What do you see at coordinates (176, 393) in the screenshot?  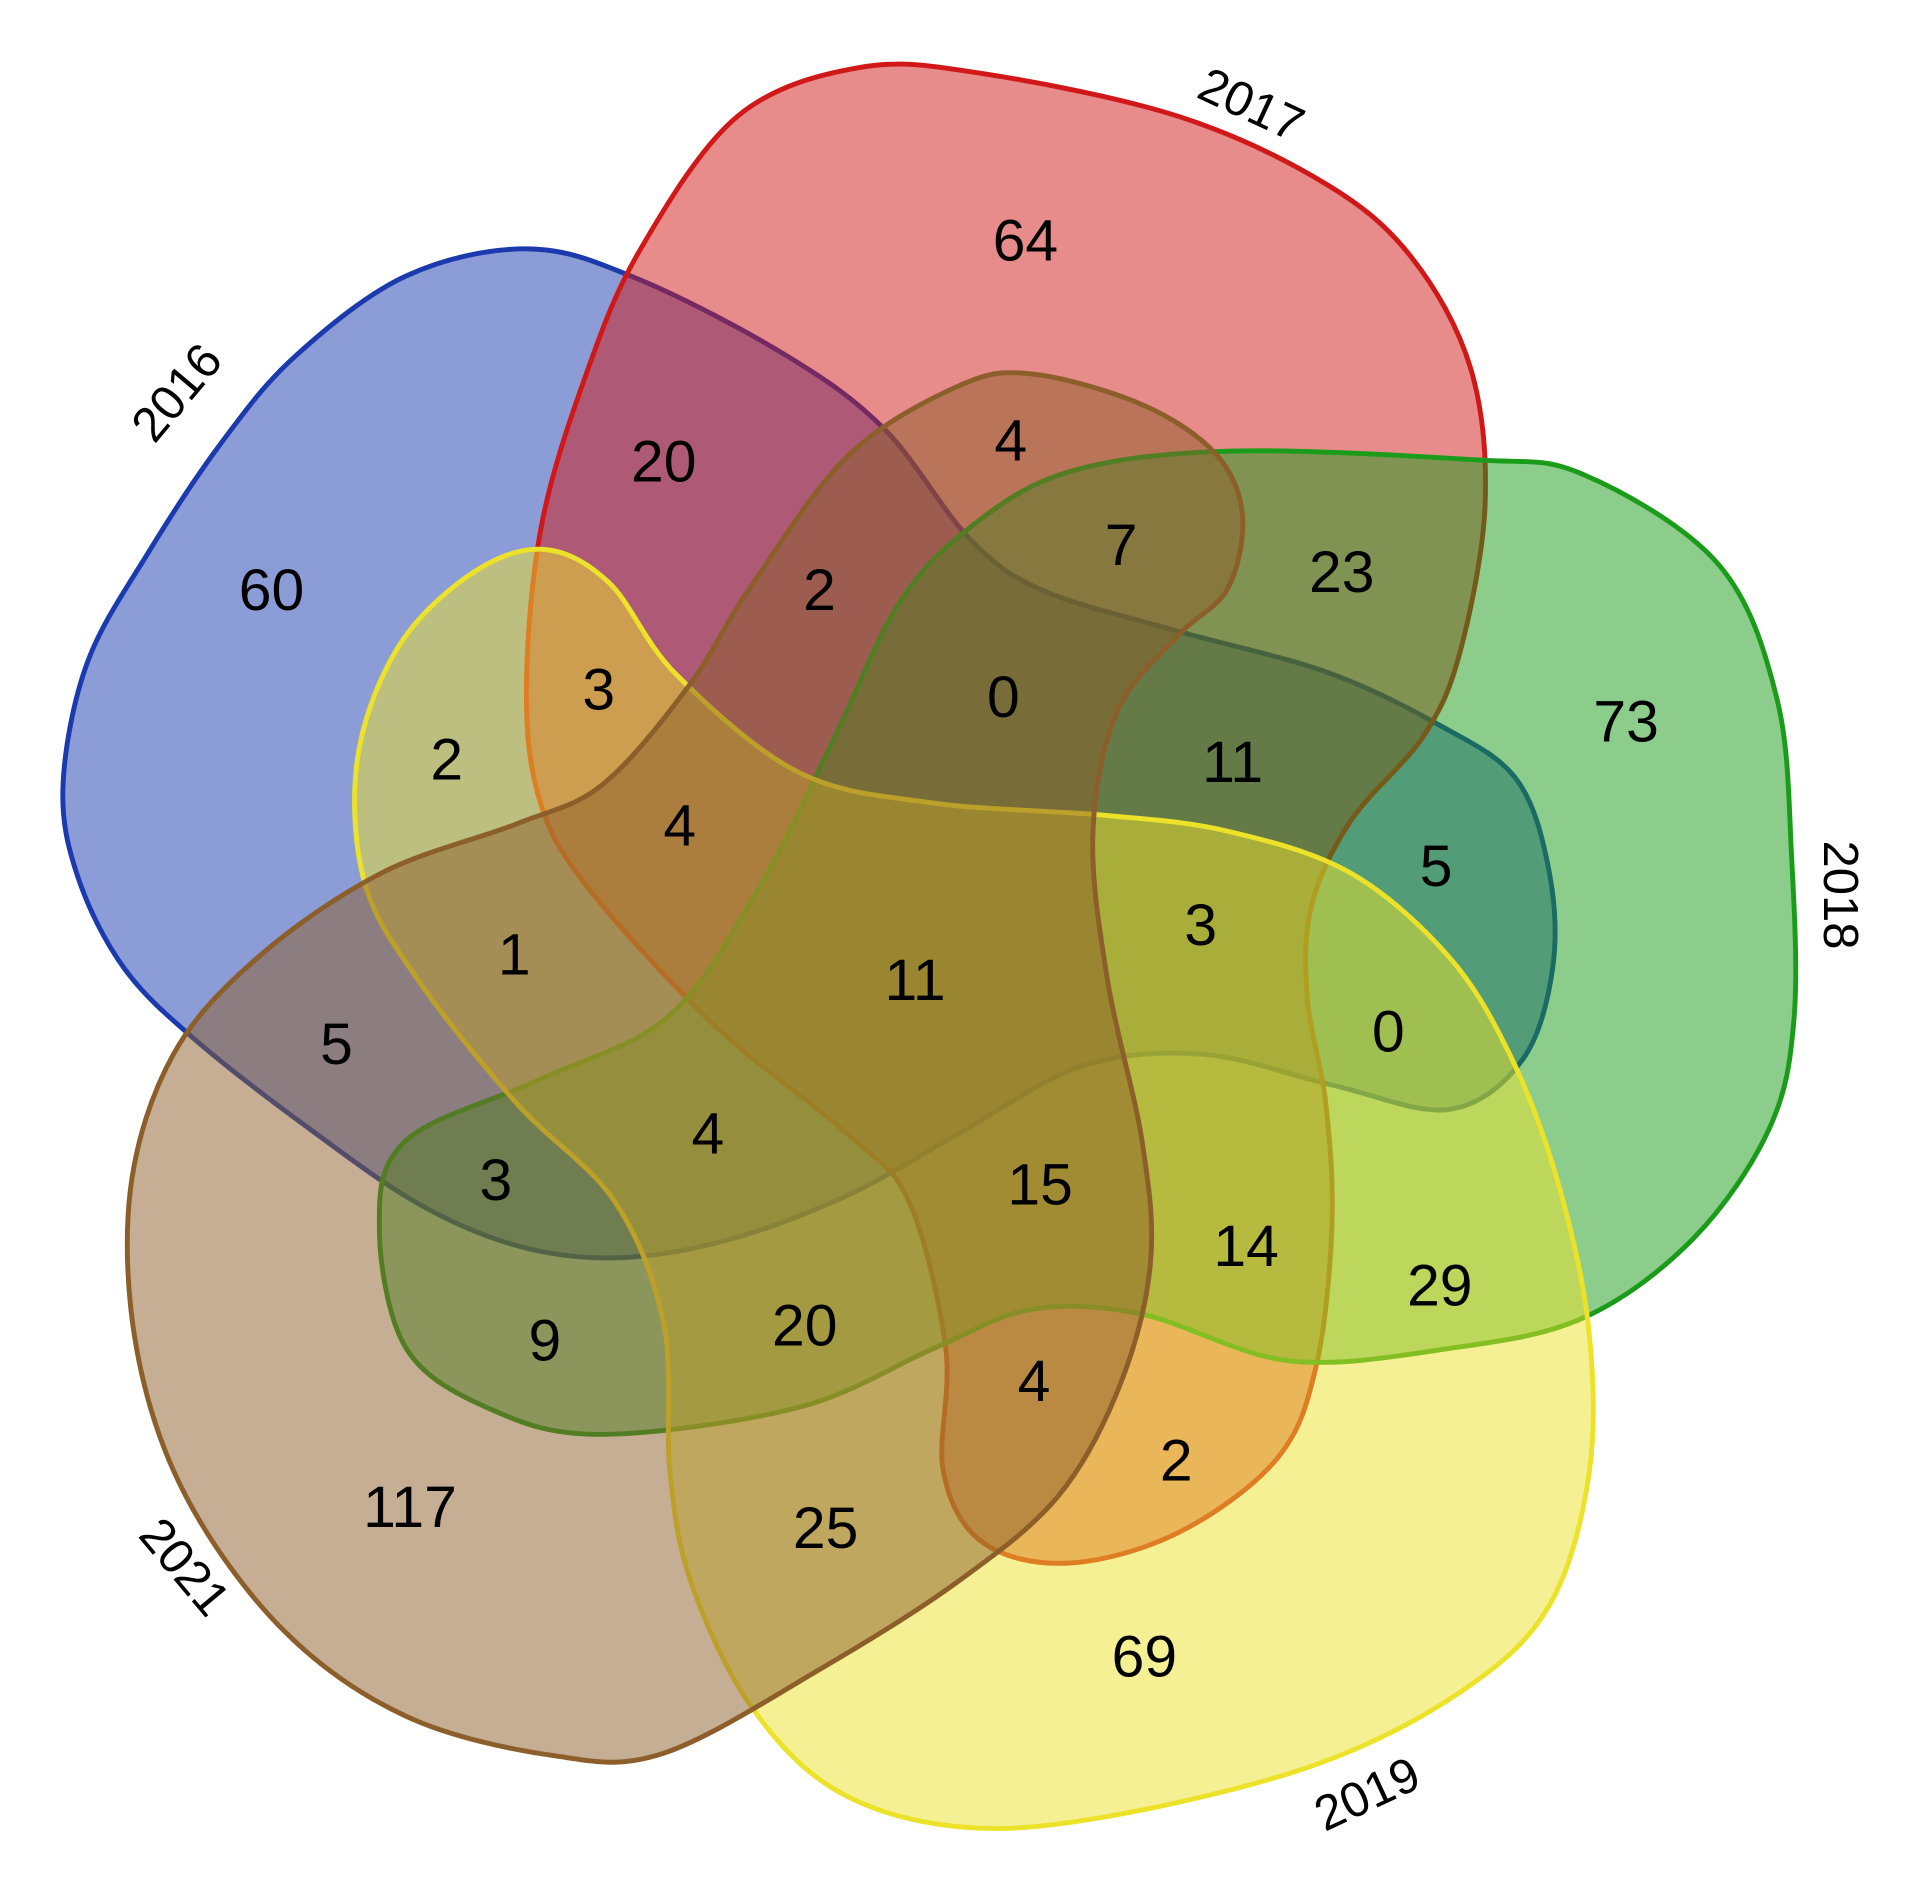 I see `set-label: 2016` at bounding box center [176, 393].